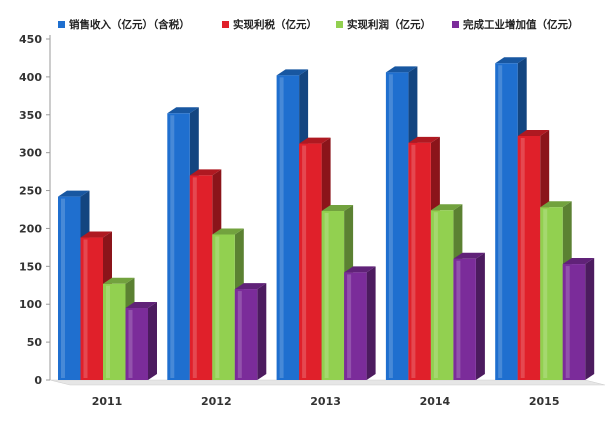  I want to click on y-tick-label: 250, so click(30, 191).